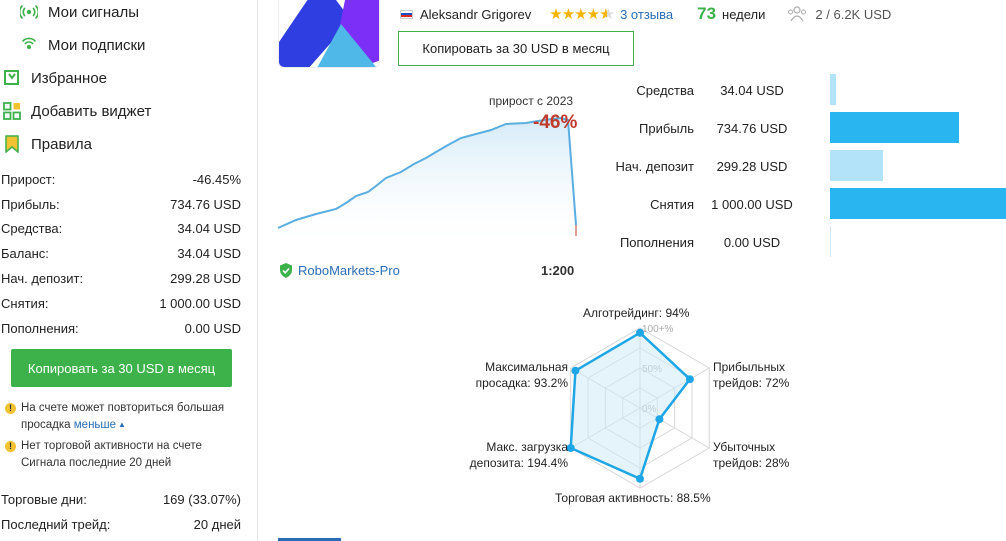 The width and height of the screenshot is (1006, 541). What do you see at coordinates (122, 424) in the screenshot?
I see `triangle-up-icon: ▲` at bounding box center [122, 424].